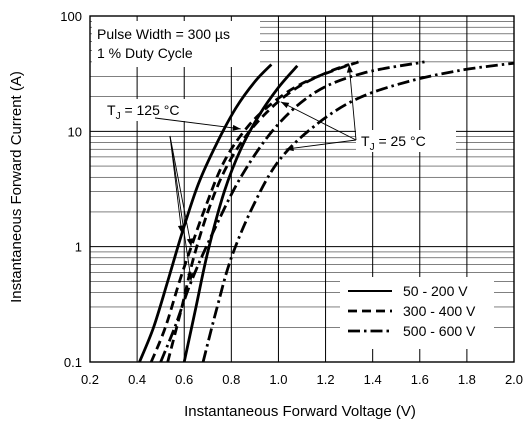 The image size is (527, 422). Describe the element at coordinates (137, 379) in the screenshot. I see `x-tick-label: 0.4` at that location.